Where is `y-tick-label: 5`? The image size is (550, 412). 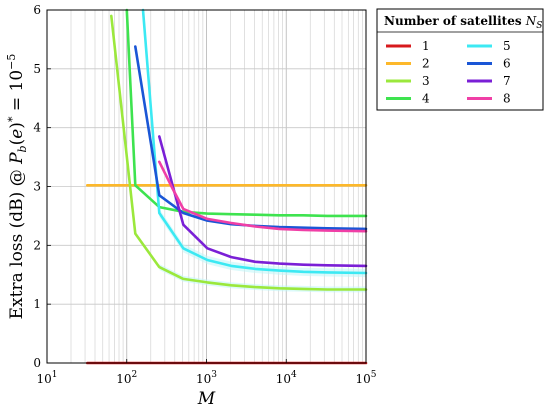 y-tick-label: 5 is located at coordinates (37, 69).